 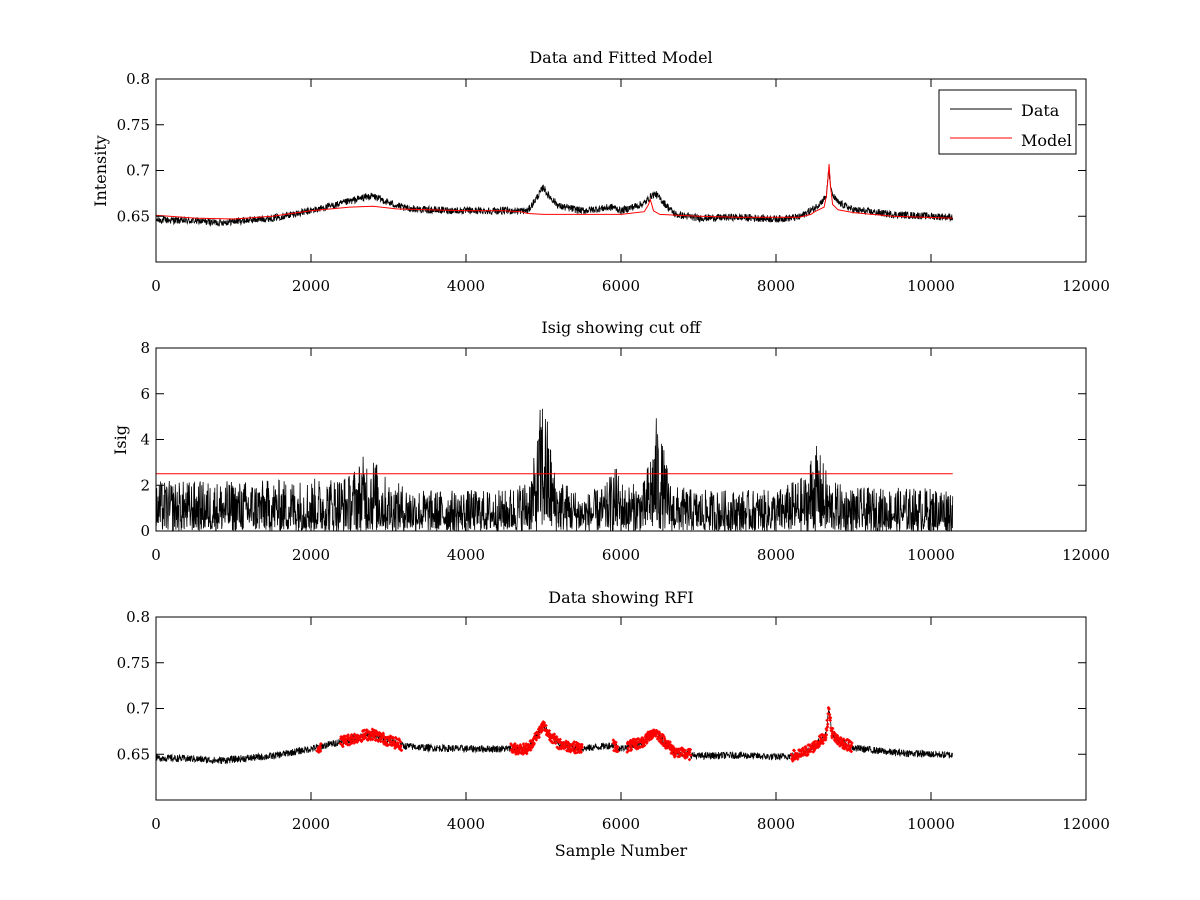 I want to click on panel-3-series-group, so click(x=555, y=735).